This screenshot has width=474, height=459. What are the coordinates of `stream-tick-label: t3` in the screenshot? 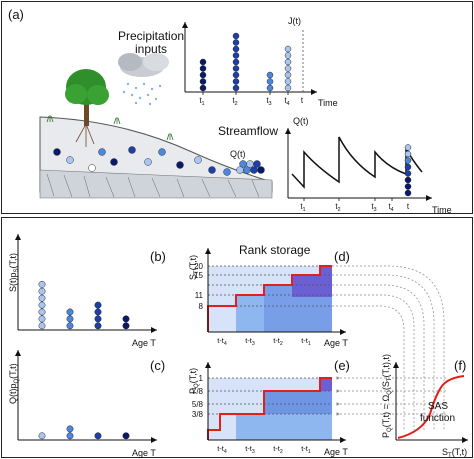 It's located at (373, 207).